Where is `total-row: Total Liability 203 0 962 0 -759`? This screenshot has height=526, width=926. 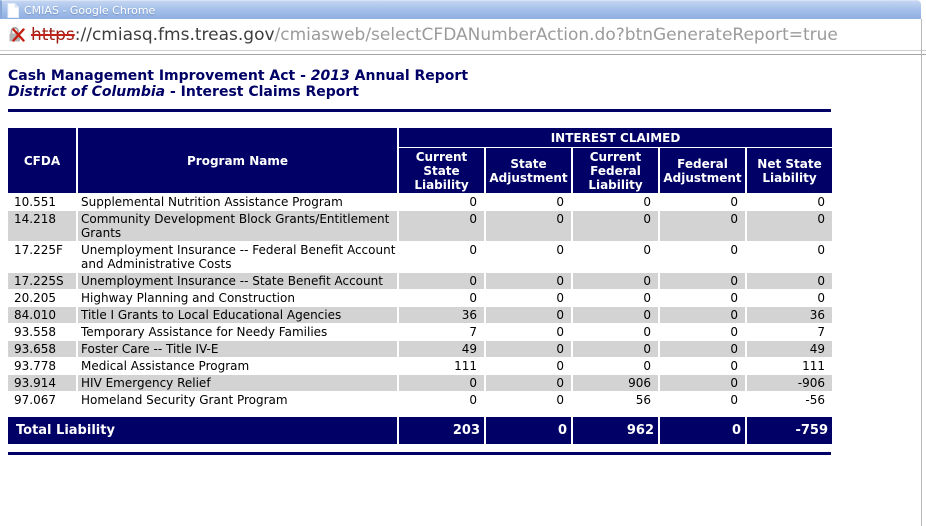
total-row: Total Liability 203 0 962 0 -759 is located at coordinates (420, 430).